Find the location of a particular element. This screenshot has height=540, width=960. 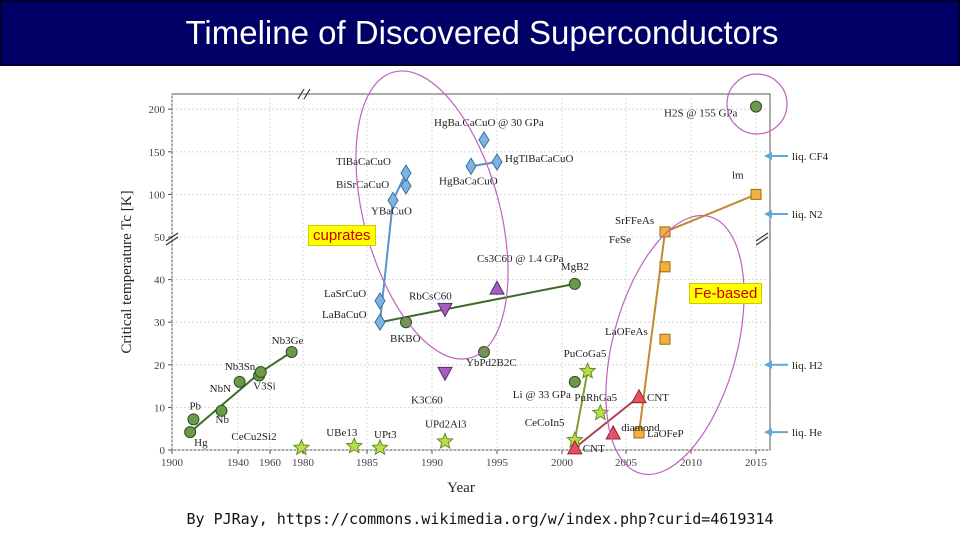

reference-label: liq. N2 is located at coordinates (807, 215).